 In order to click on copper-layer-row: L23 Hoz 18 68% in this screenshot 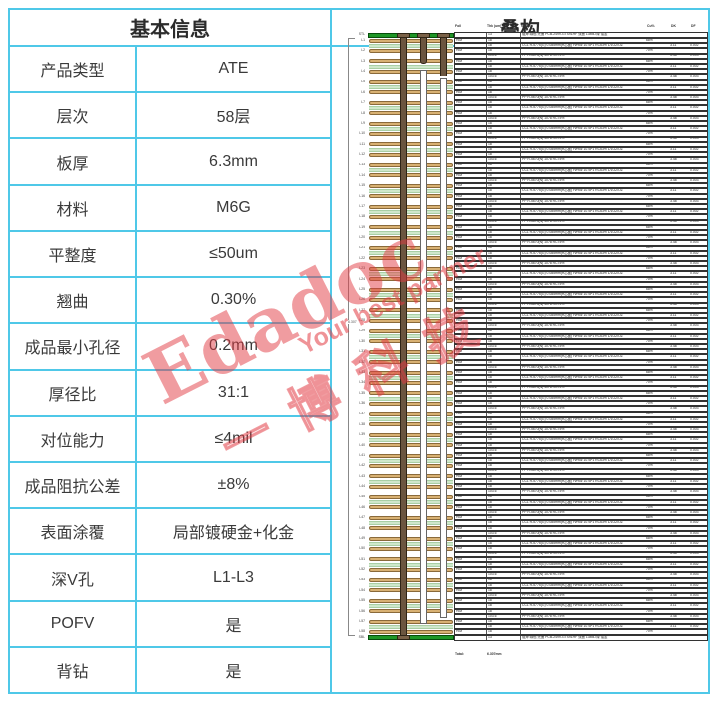, I will do `click(527, 269)`.